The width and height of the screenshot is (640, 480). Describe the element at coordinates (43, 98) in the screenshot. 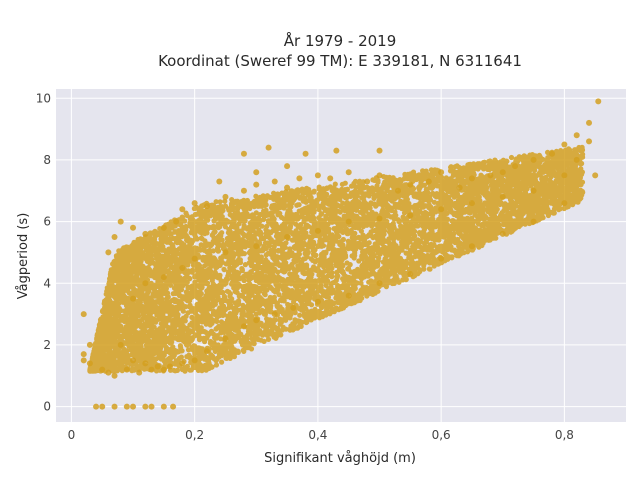

I see `y-tick-label: 10` at that location.